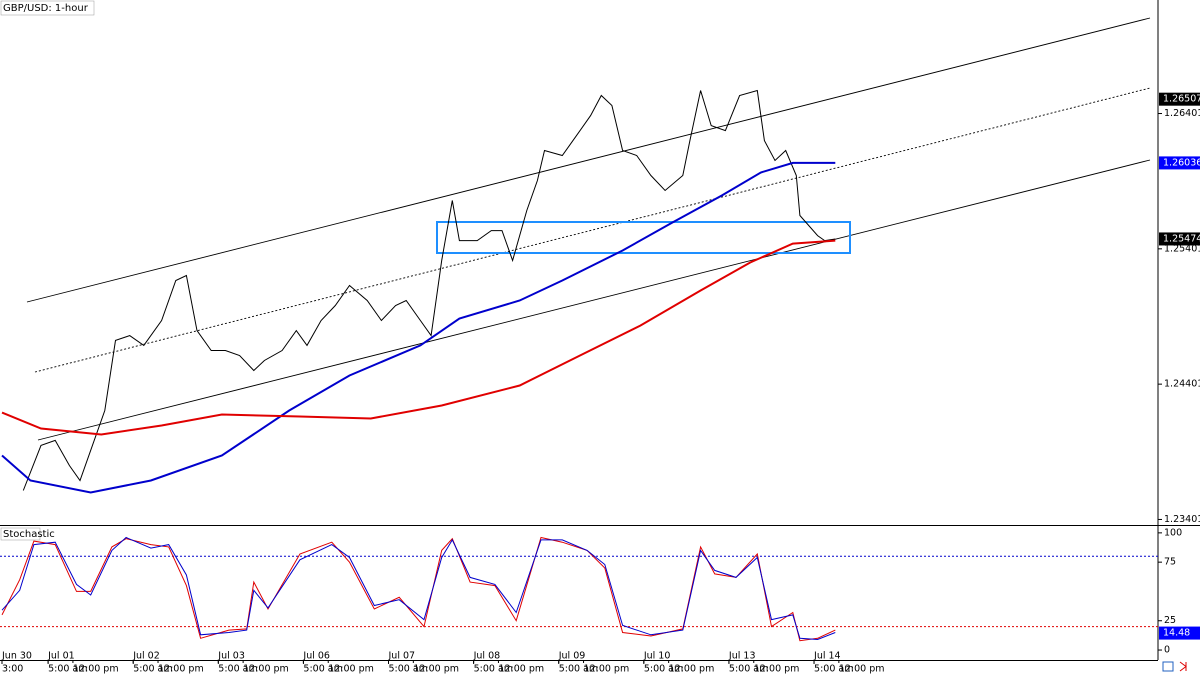  Describe the element at coordinates (1170, 620) in the screenshot. I see `y-tick-label: 25` at that location.